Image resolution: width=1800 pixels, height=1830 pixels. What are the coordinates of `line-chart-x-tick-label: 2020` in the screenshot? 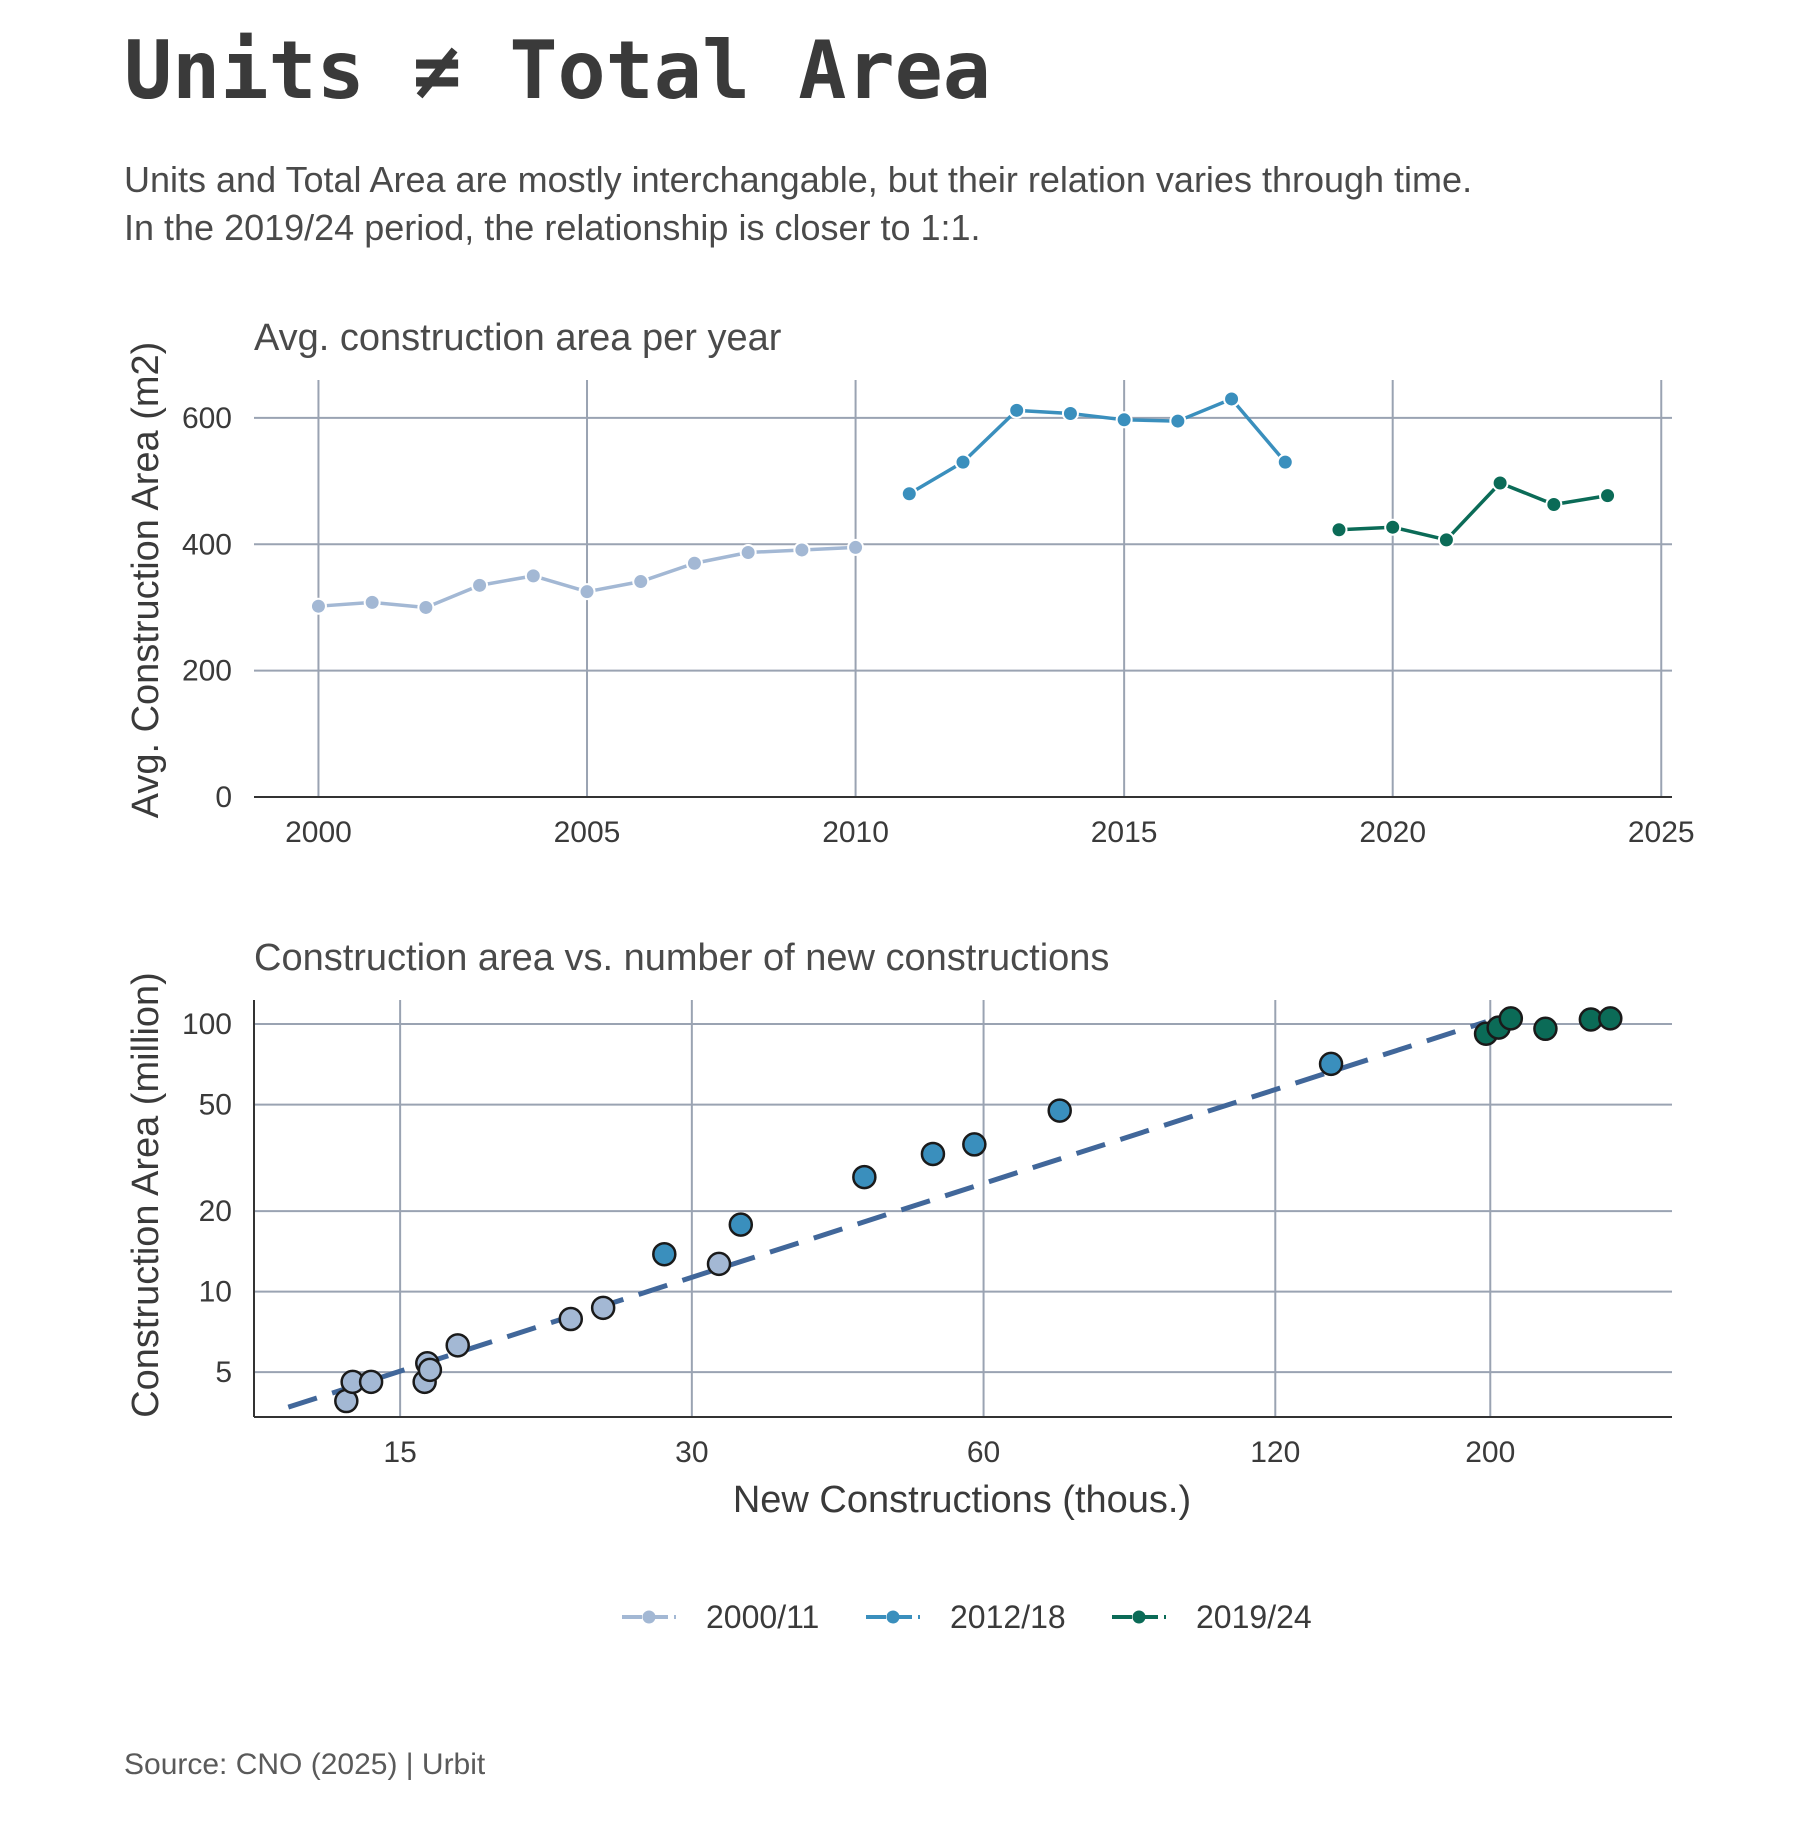 It's located at (1392, 832).